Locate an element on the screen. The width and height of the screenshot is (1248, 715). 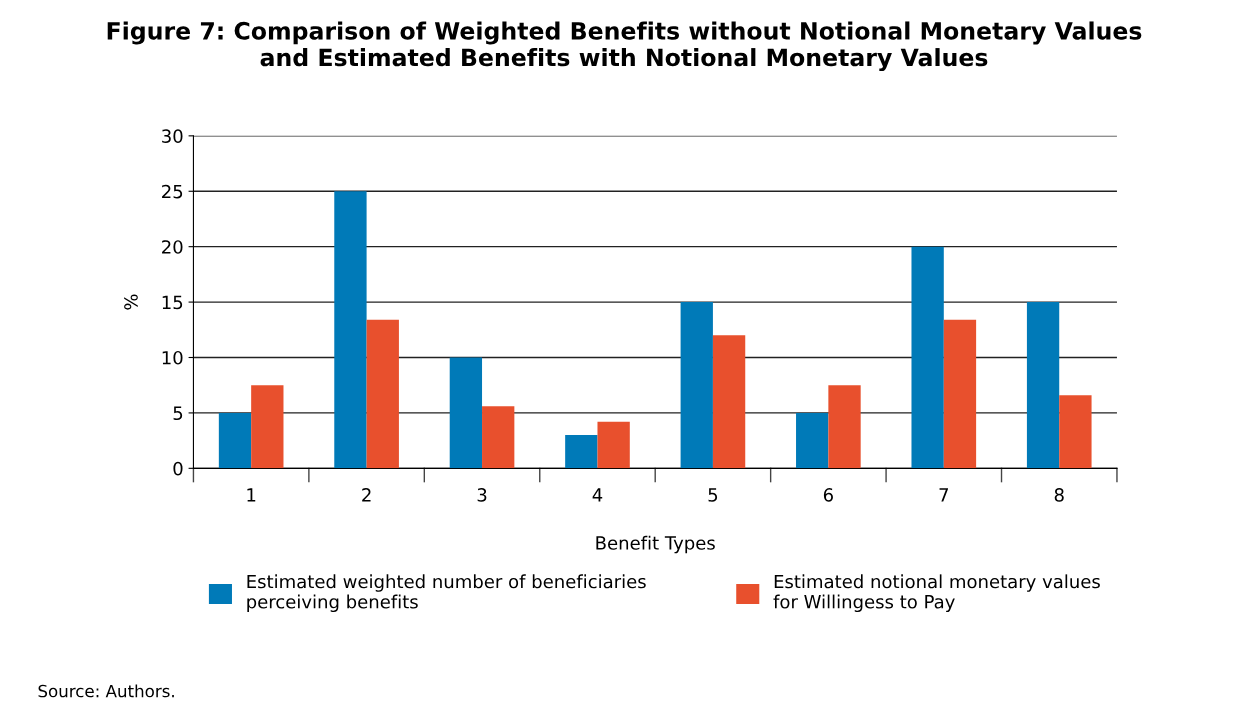
x-tick-label: 5 is located at coordinates (713, 495).